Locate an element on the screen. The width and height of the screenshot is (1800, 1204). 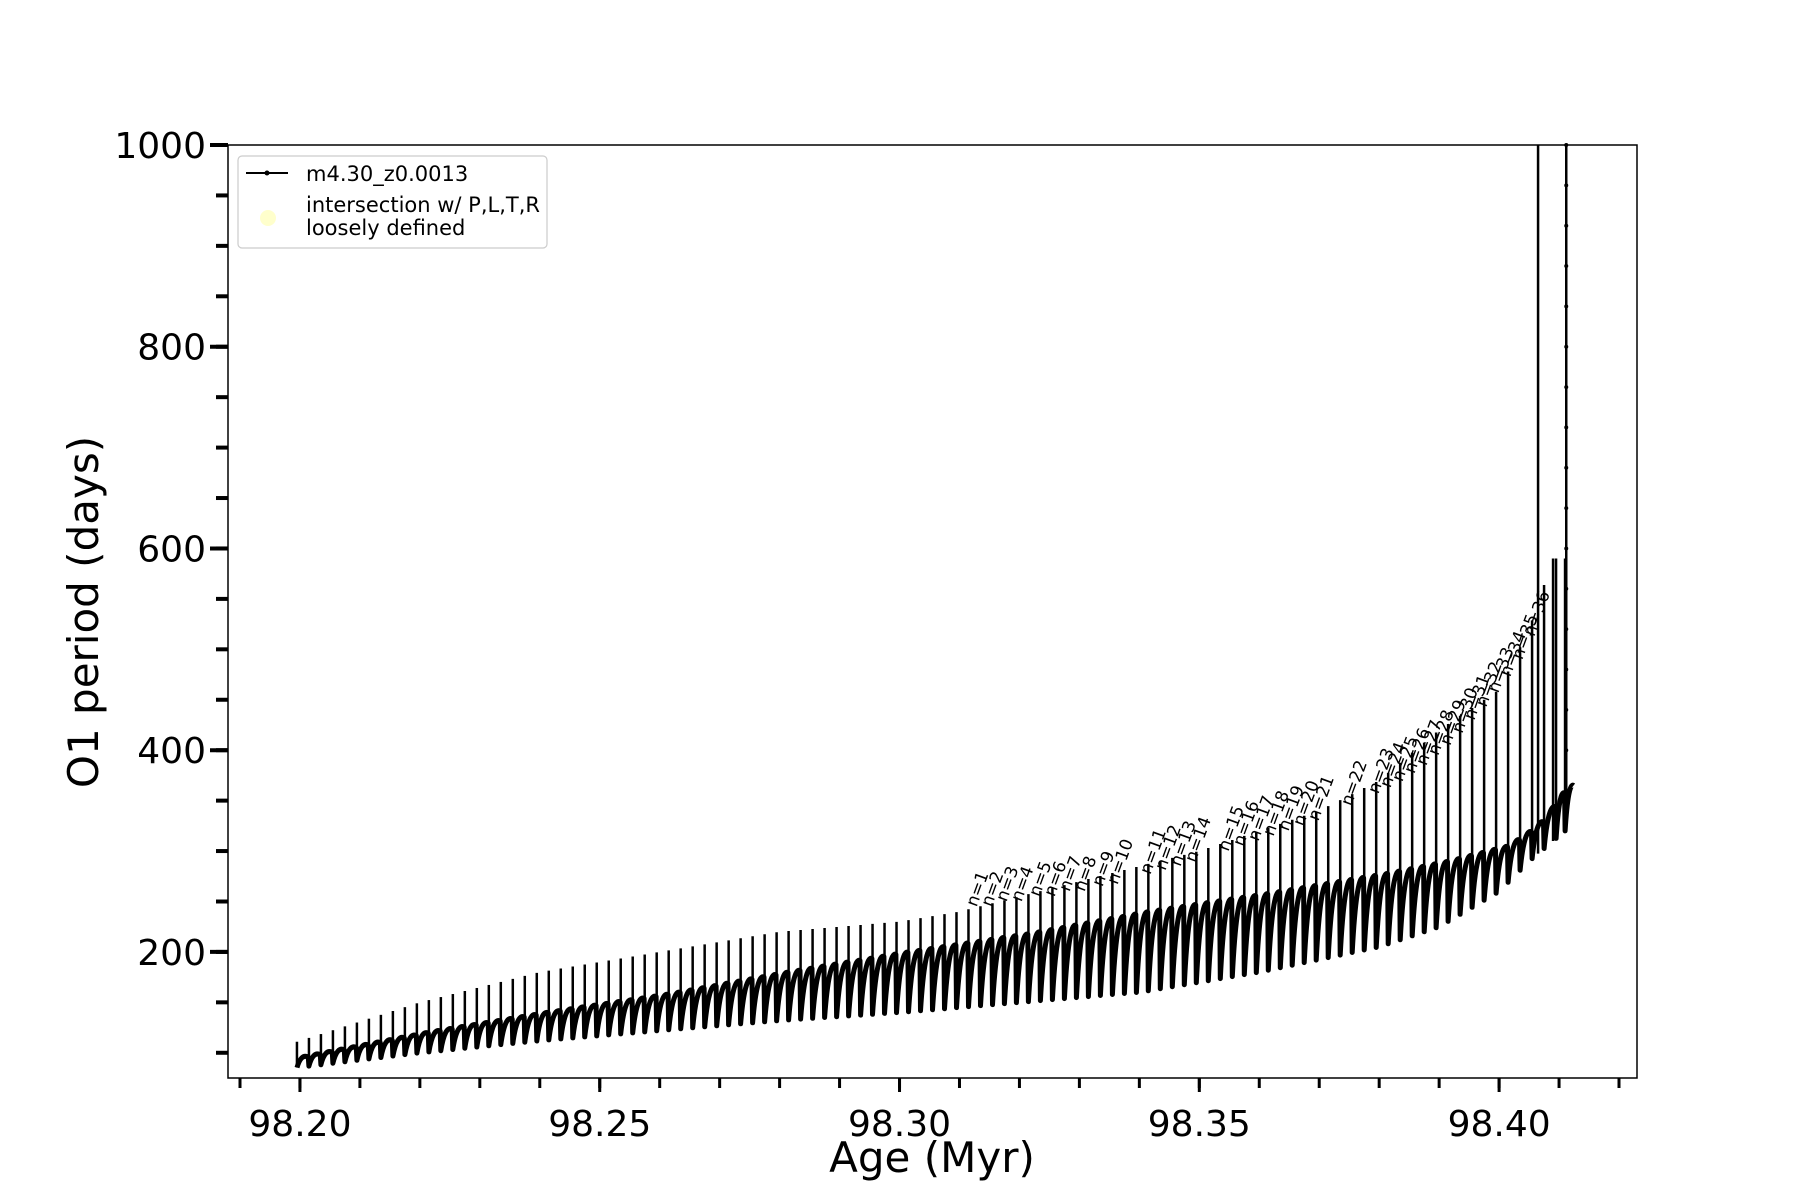
y-tick-label: 600 is located at coordinates (171, 549).